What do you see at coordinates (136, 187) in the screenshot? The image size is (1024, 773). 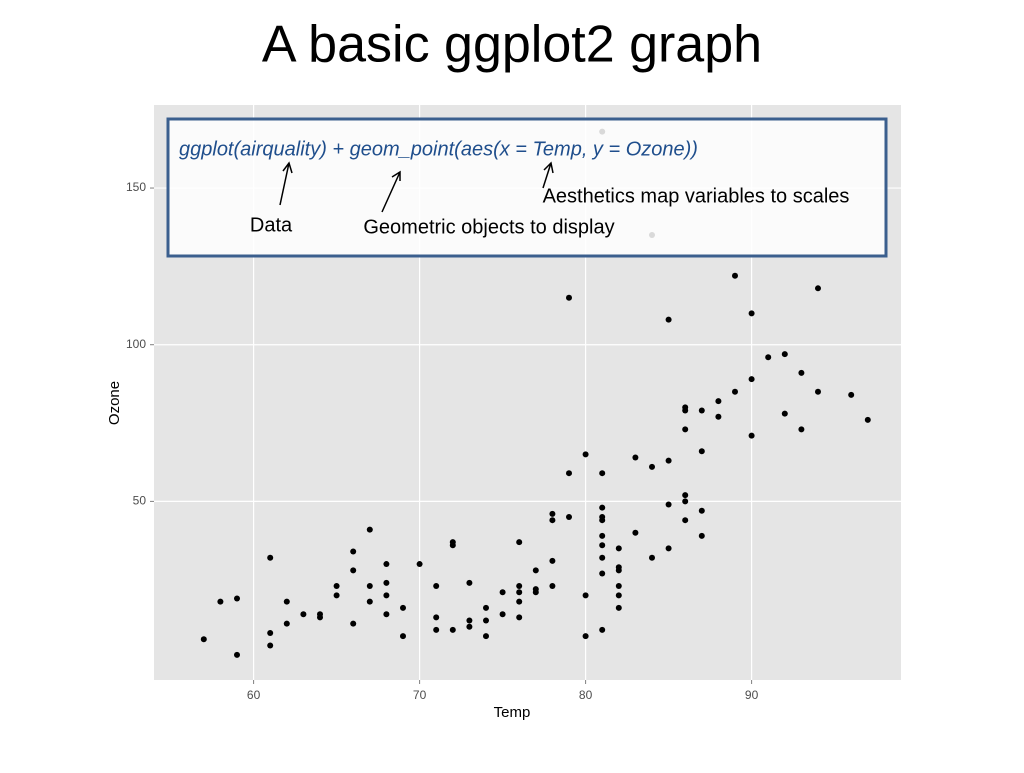 I see `y-tick-label: 150` at bounding box center [136, 187].